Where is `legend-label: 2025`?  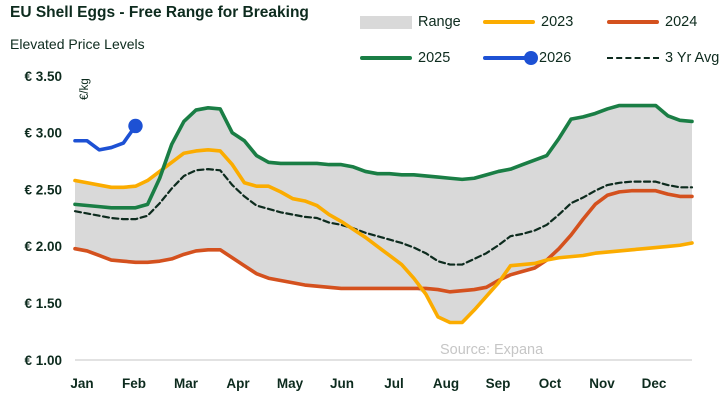
legend-label: 2025 is located at coordinates (434, 58).